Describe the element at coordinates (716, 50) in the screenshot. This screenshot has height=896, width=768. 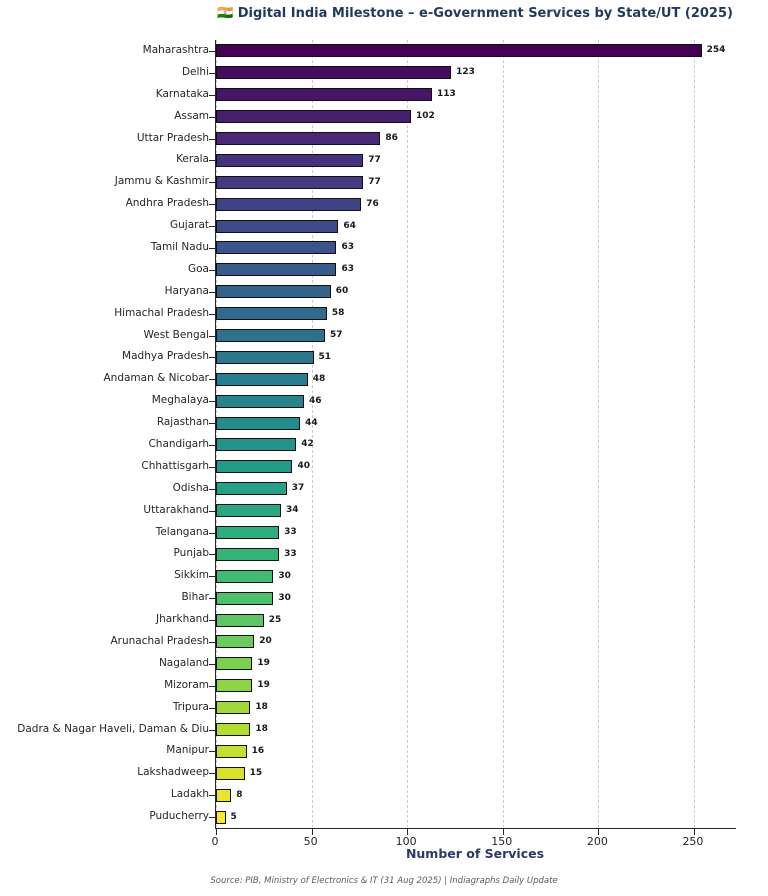
I see `bar-value-label: 254` at that location.